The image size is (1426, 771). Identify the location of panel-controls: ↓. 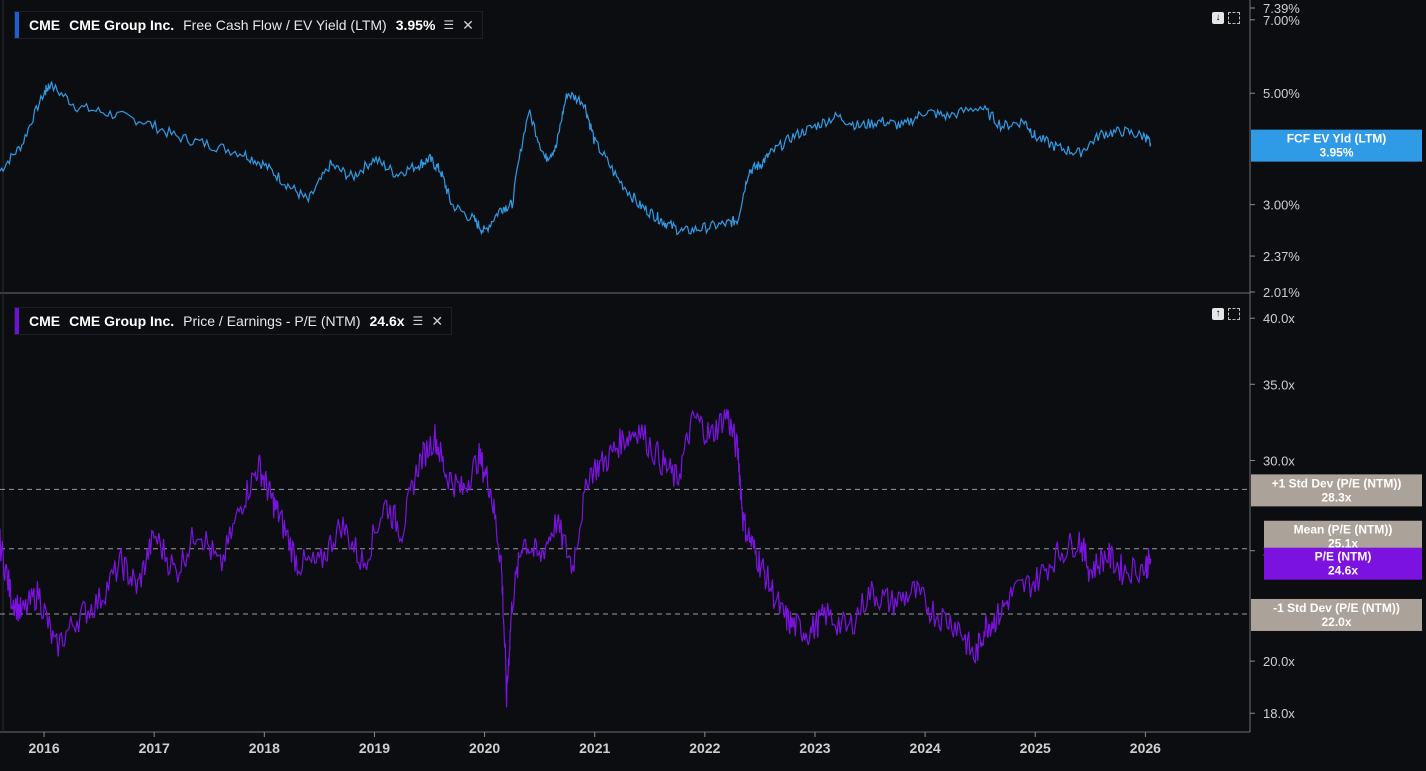
(1226, 18).